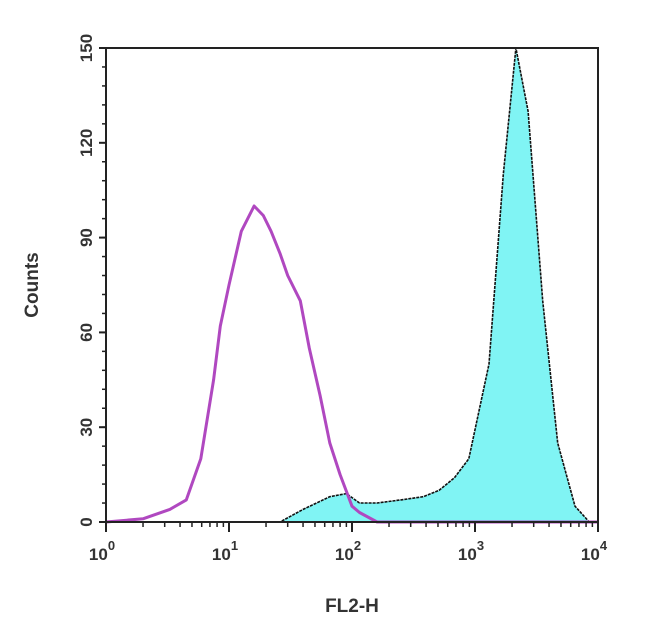 The width and height of the screenshot is (650, 625). What do you see at coordinates (86, 237) in the screenshot?
I see `y-tick-label: 90` at bounding box center [86, 237].